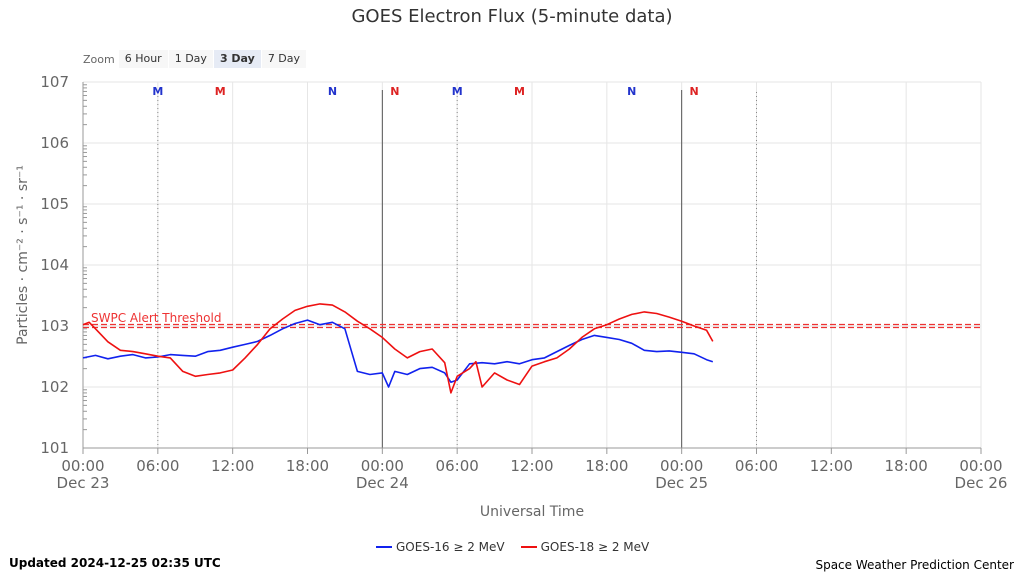 The image size is (1024, 576). Describe the element at coordinates (981, 483) in the screenshot. I see `x-tick-date-label: Dec 26` at that location.